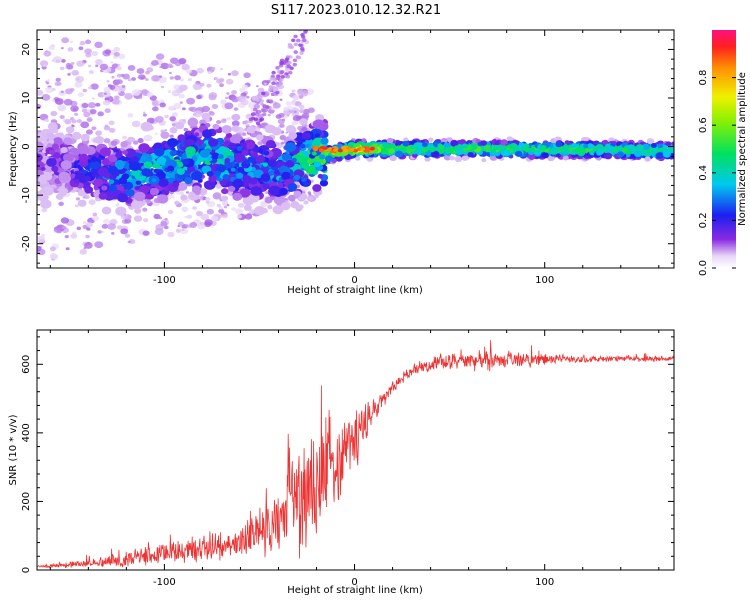 This screenshot has height=600, width=750. Describe the element at coordinates (703, 220) in the screenshot. I see `colorbar-tick-label: 0.2` at that location.